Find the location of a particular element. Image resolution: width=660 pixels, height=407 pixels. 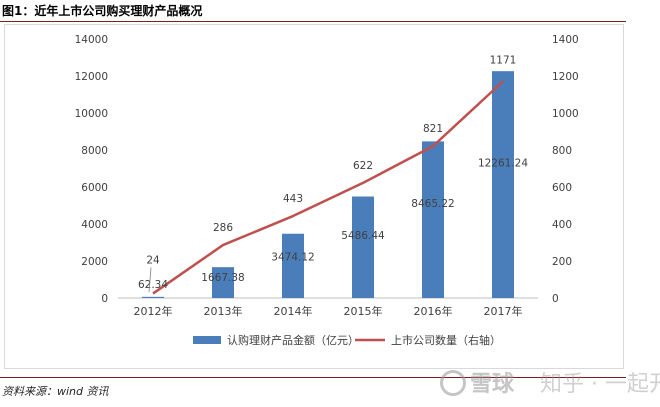

y-right-tick-label: 1400 is located at coordinates (565, 40).